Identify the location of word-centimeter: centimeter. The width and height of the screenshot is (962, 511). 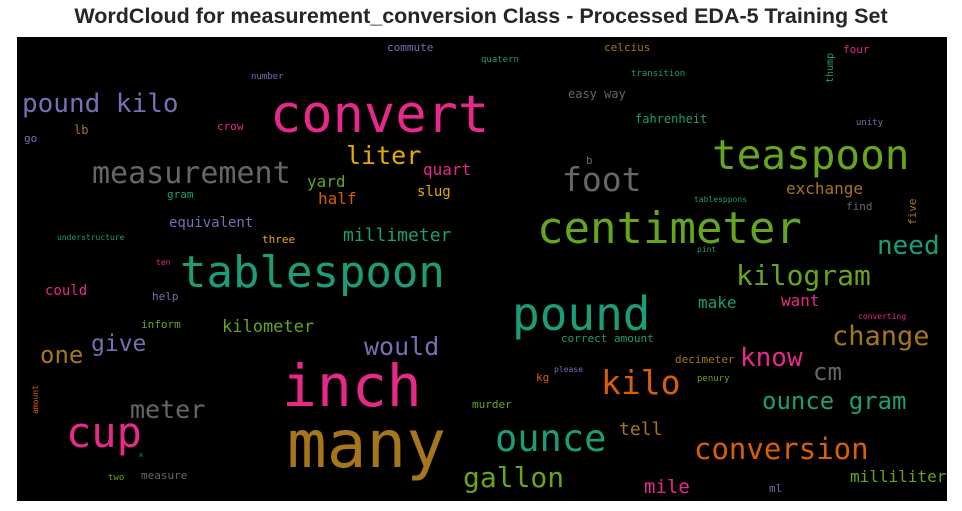
(669, 228).